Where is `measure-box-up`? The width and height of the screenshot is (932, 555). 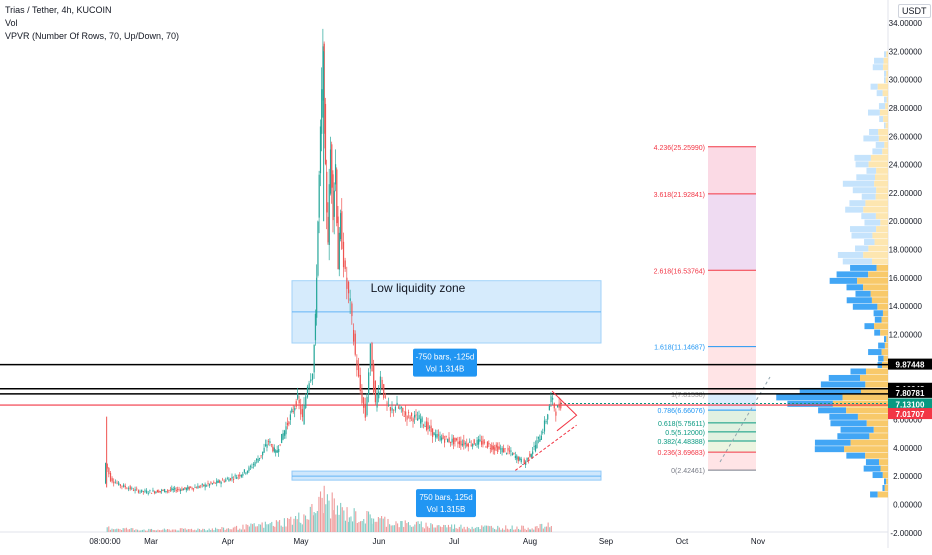 measure-box-up is located at coordinates (446, 503).